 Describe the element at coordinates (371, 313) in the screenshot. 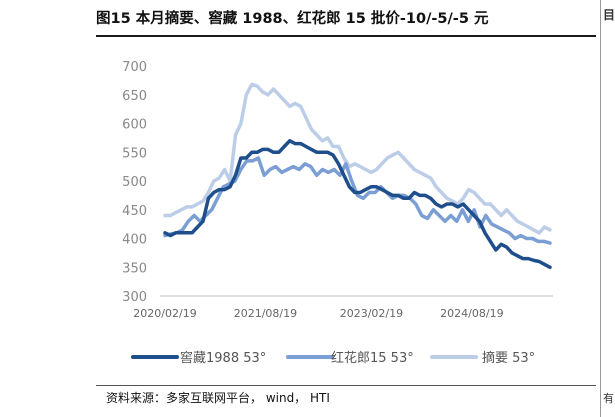

I see `x-tick-label: 2023/02/19` at that location.